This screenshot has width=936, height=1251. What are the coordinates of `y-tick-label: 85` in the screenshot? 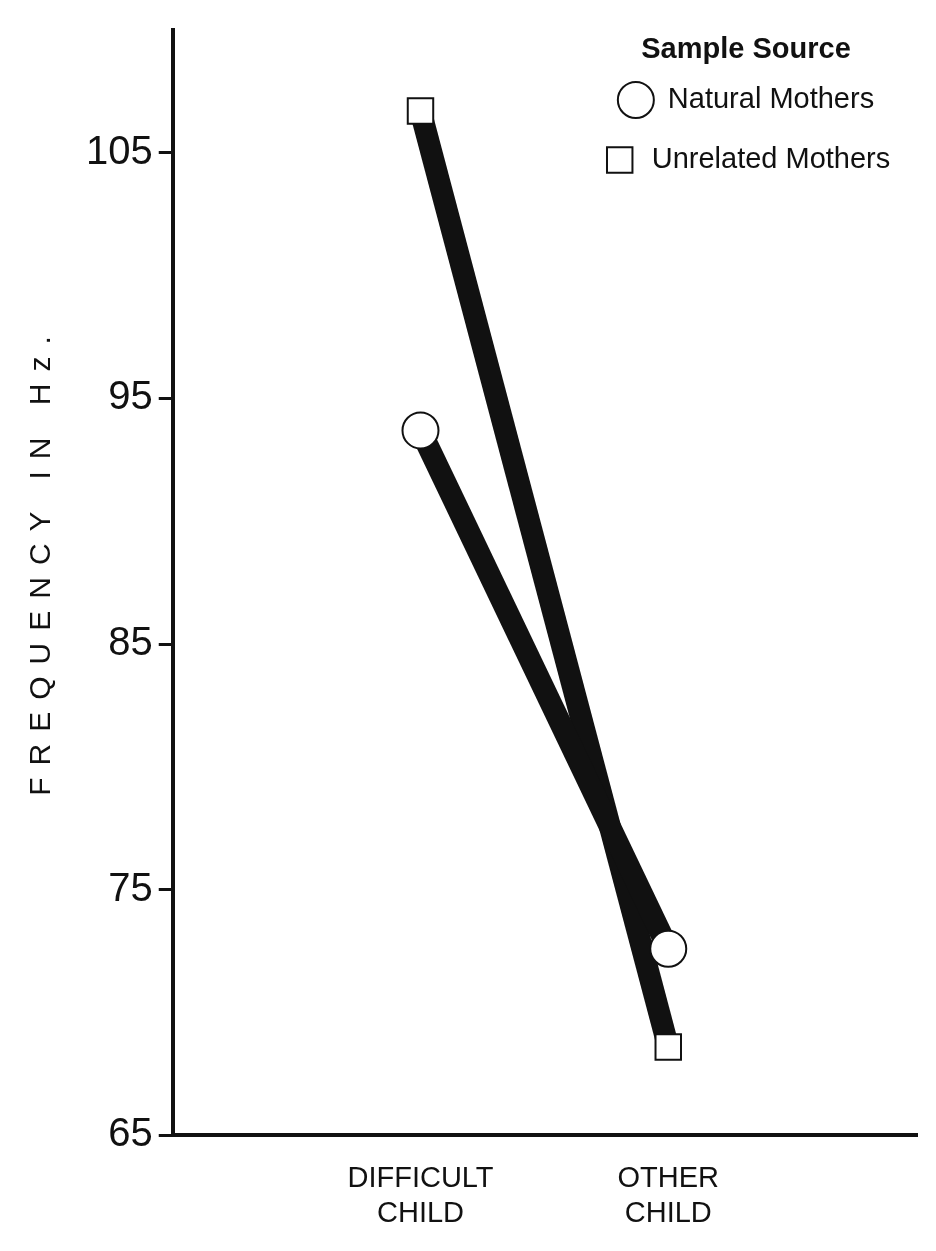 It's located at (130, 641).